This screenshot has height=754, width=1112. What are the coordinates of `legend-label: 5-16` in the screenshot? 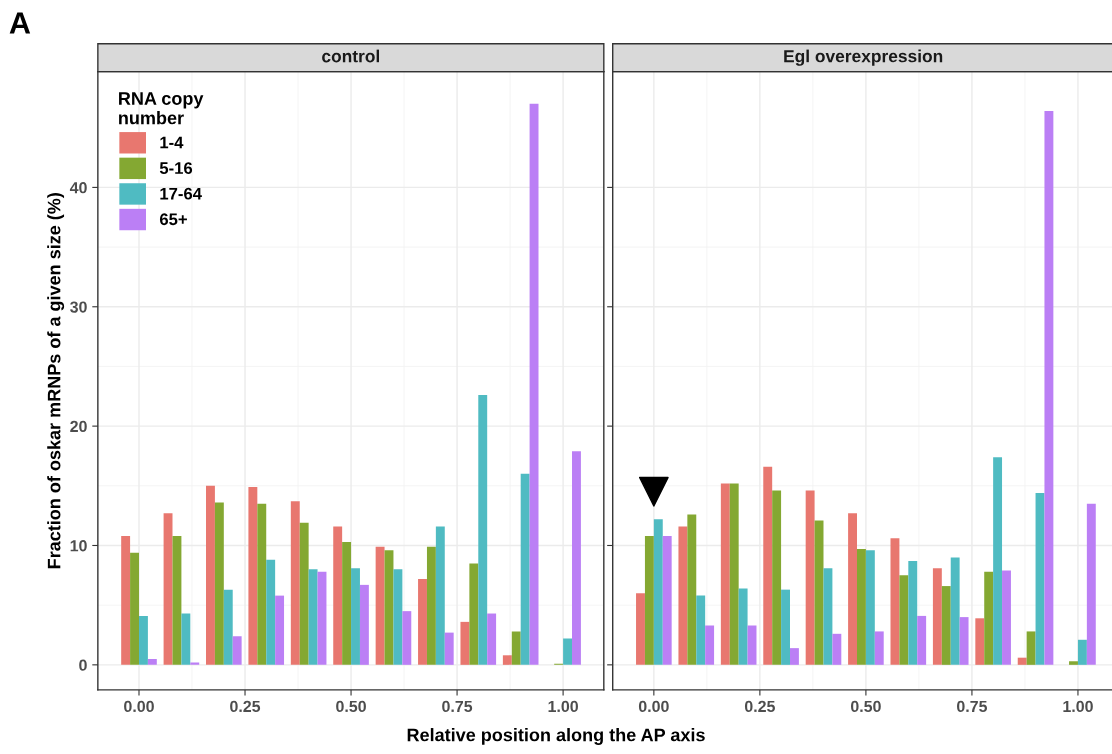 It's located at (176, 168).